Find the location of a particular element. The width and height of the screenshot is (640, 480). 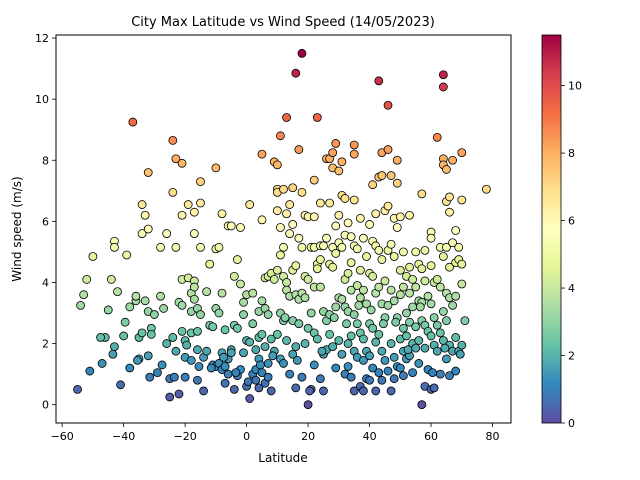

colorbar is located at coordinates (551, 229).